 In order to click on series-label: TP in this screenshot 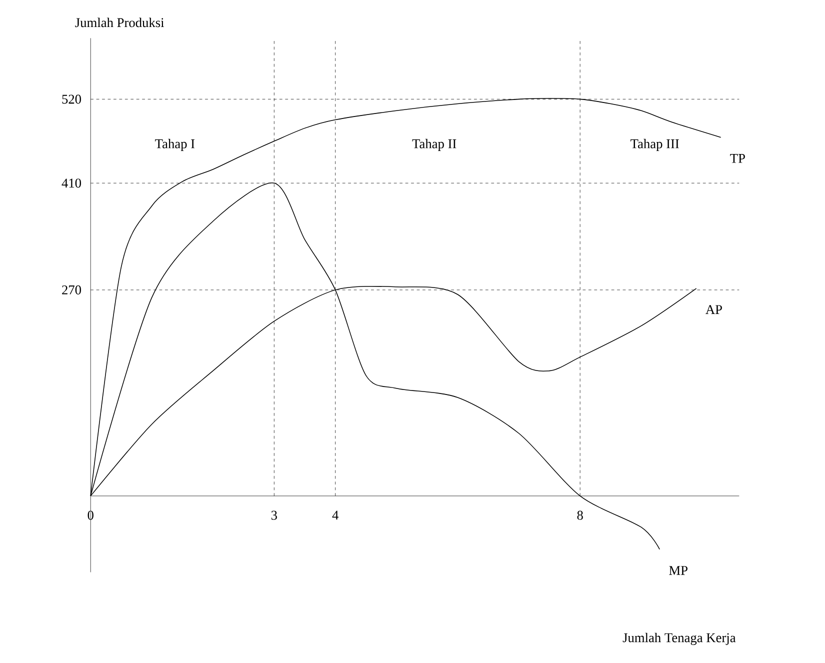, I will do `click(737, 158)`.